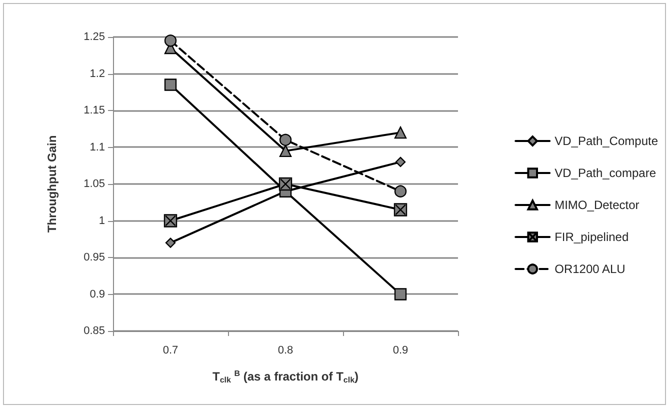 Image resolution: width=671 pixels, height=410 pixels. Describe the element at coordinates (597, 205) in the screenshot. I see `legend-label: MIMO_Detector` at that location.